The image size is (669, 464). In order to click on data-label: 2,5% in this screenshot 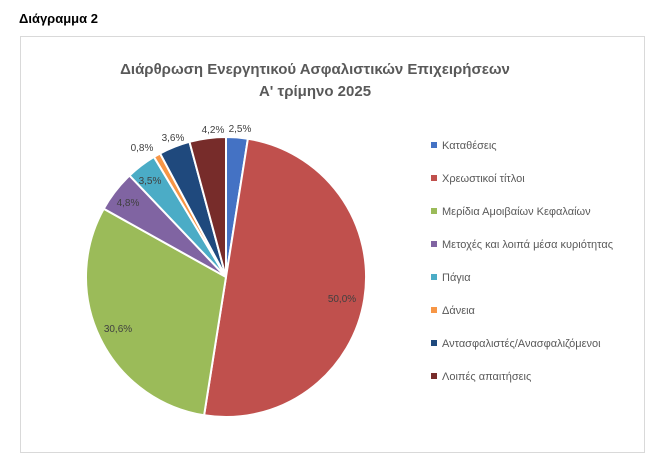, I will do `click(240, 129)`.